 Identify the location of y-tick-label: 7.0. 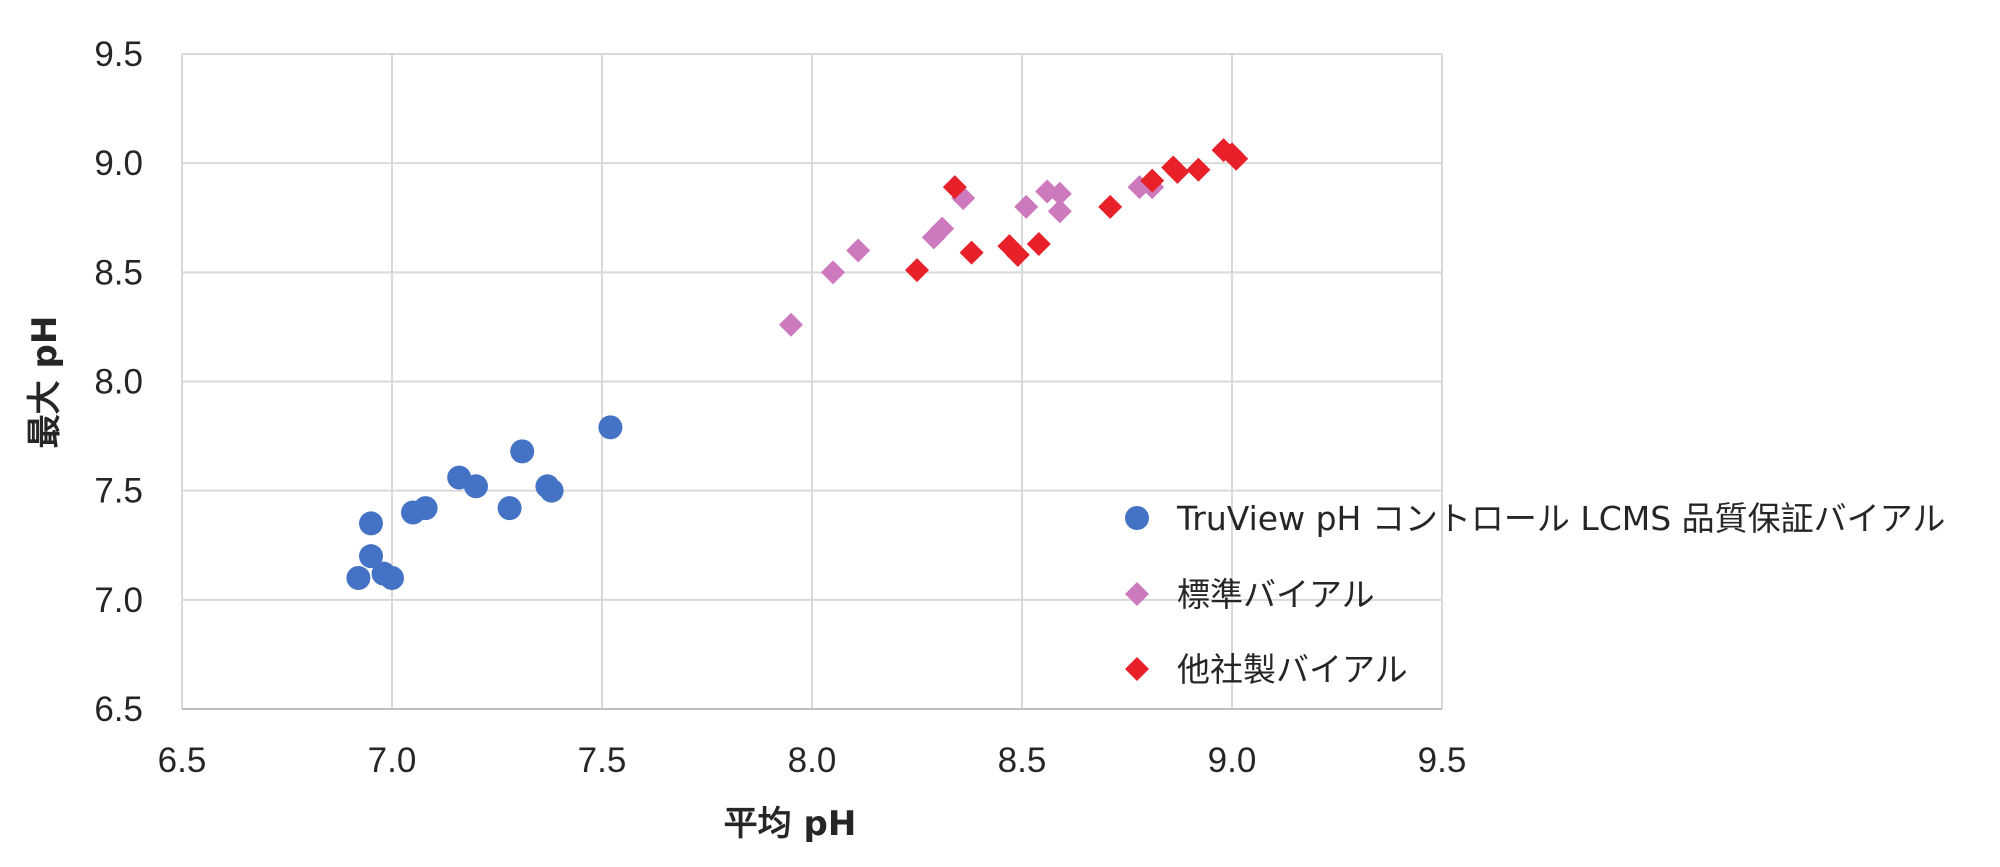
(118, 600).